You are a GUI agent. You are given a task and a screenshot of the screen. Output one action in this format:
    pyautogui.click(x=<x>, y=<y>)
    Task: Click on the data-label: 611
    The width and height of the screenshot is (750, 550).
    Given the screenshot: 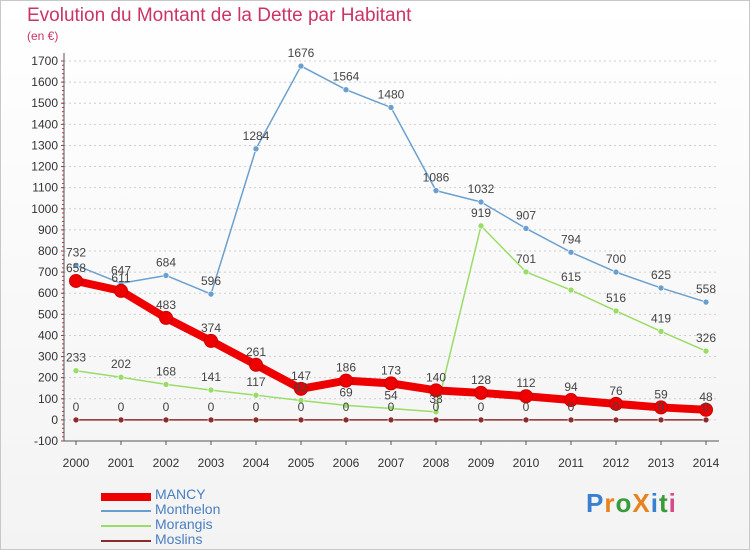 What is the action you would take?
    pyautogui.click(x=120, y=278)
    